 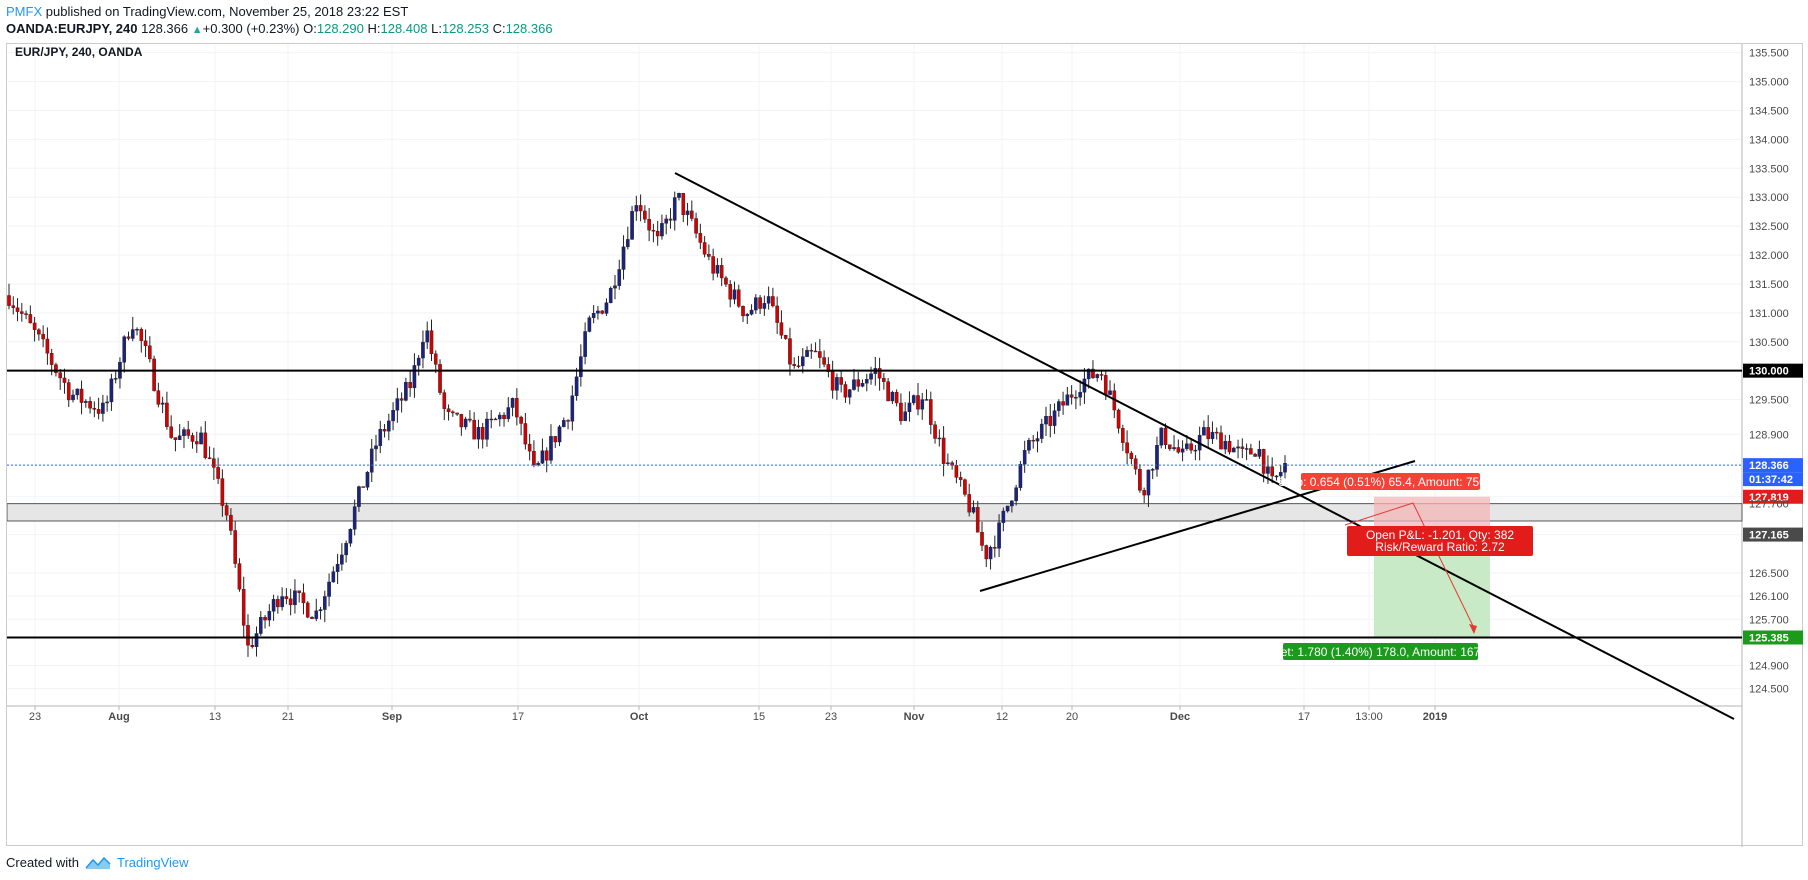 I want to click on price-tag: 130.000, so click(x=1769, y=372).